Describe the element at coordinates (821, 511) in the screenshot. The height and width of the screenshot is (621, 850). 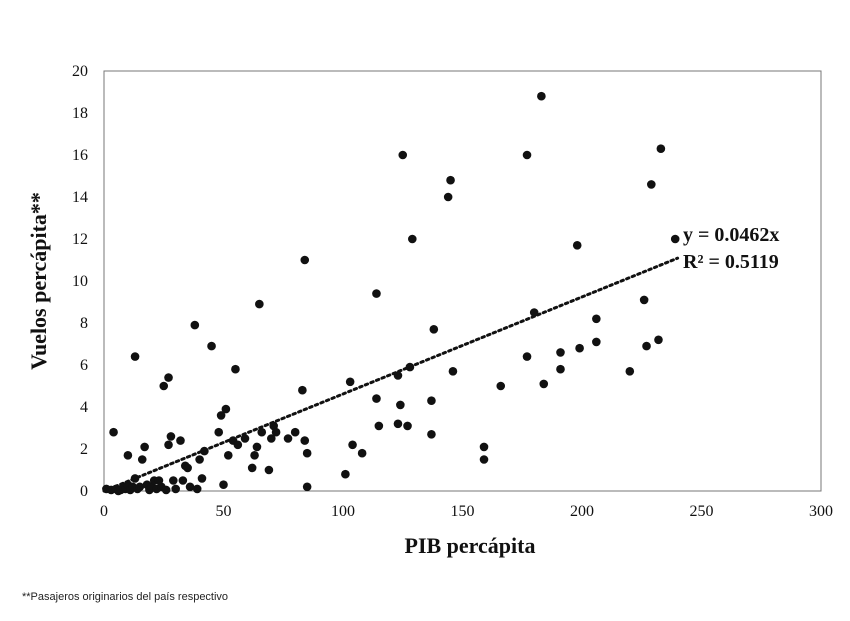
I see `x-tick-label: 300` at that location.